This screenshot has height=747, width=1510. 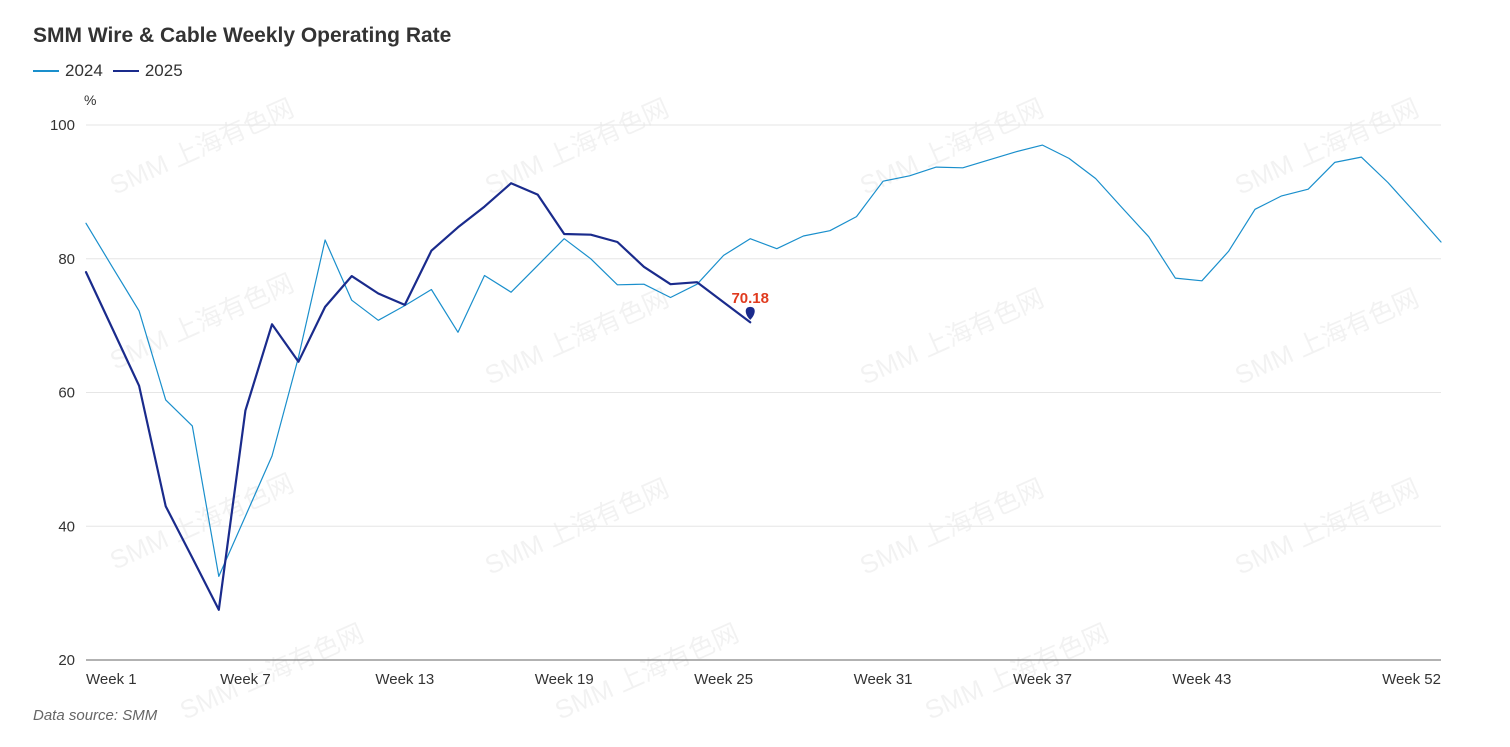 I want to click on legend-label-2024: 2024, so click(x=84, y=70).